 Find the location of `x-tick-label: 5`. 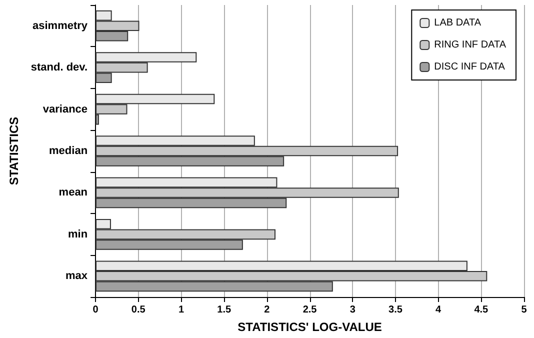

x-tick-label: 5 is located at coordinates (524, 310).